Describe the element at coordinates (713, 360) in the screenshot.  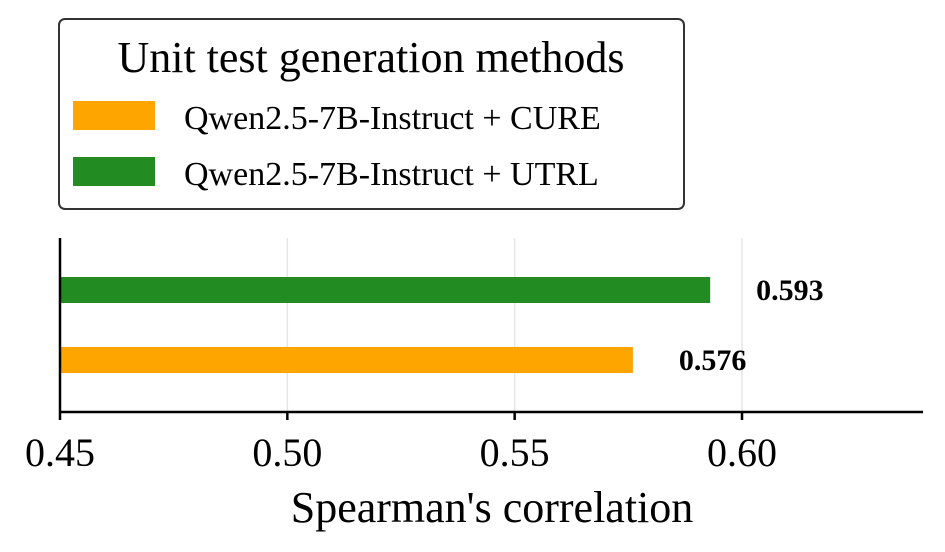
I see `data-label: 0.576` at that location.